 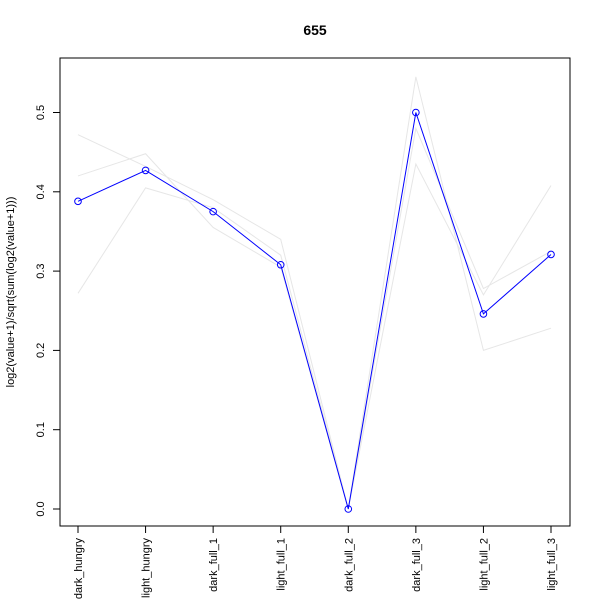 I want to click on x-tick-label: dark_full_3, so click(x=417, y=565).